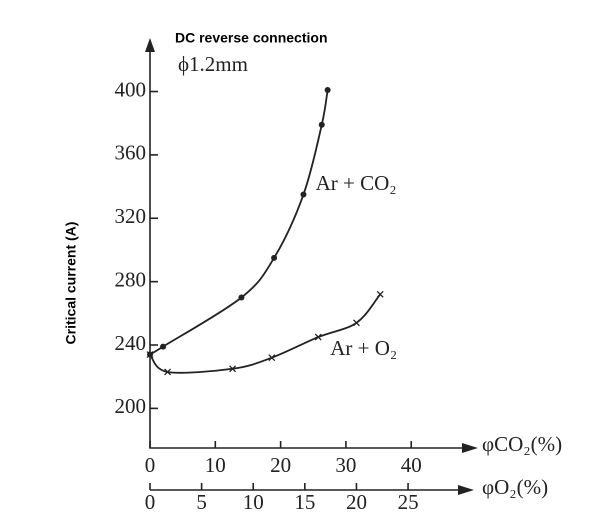 This screenshot has height=521, width=600. What do you see at coordinates (131, 406) in the screenshot?
I see `y-tick-label: 200` at bounding box center [131, 406].